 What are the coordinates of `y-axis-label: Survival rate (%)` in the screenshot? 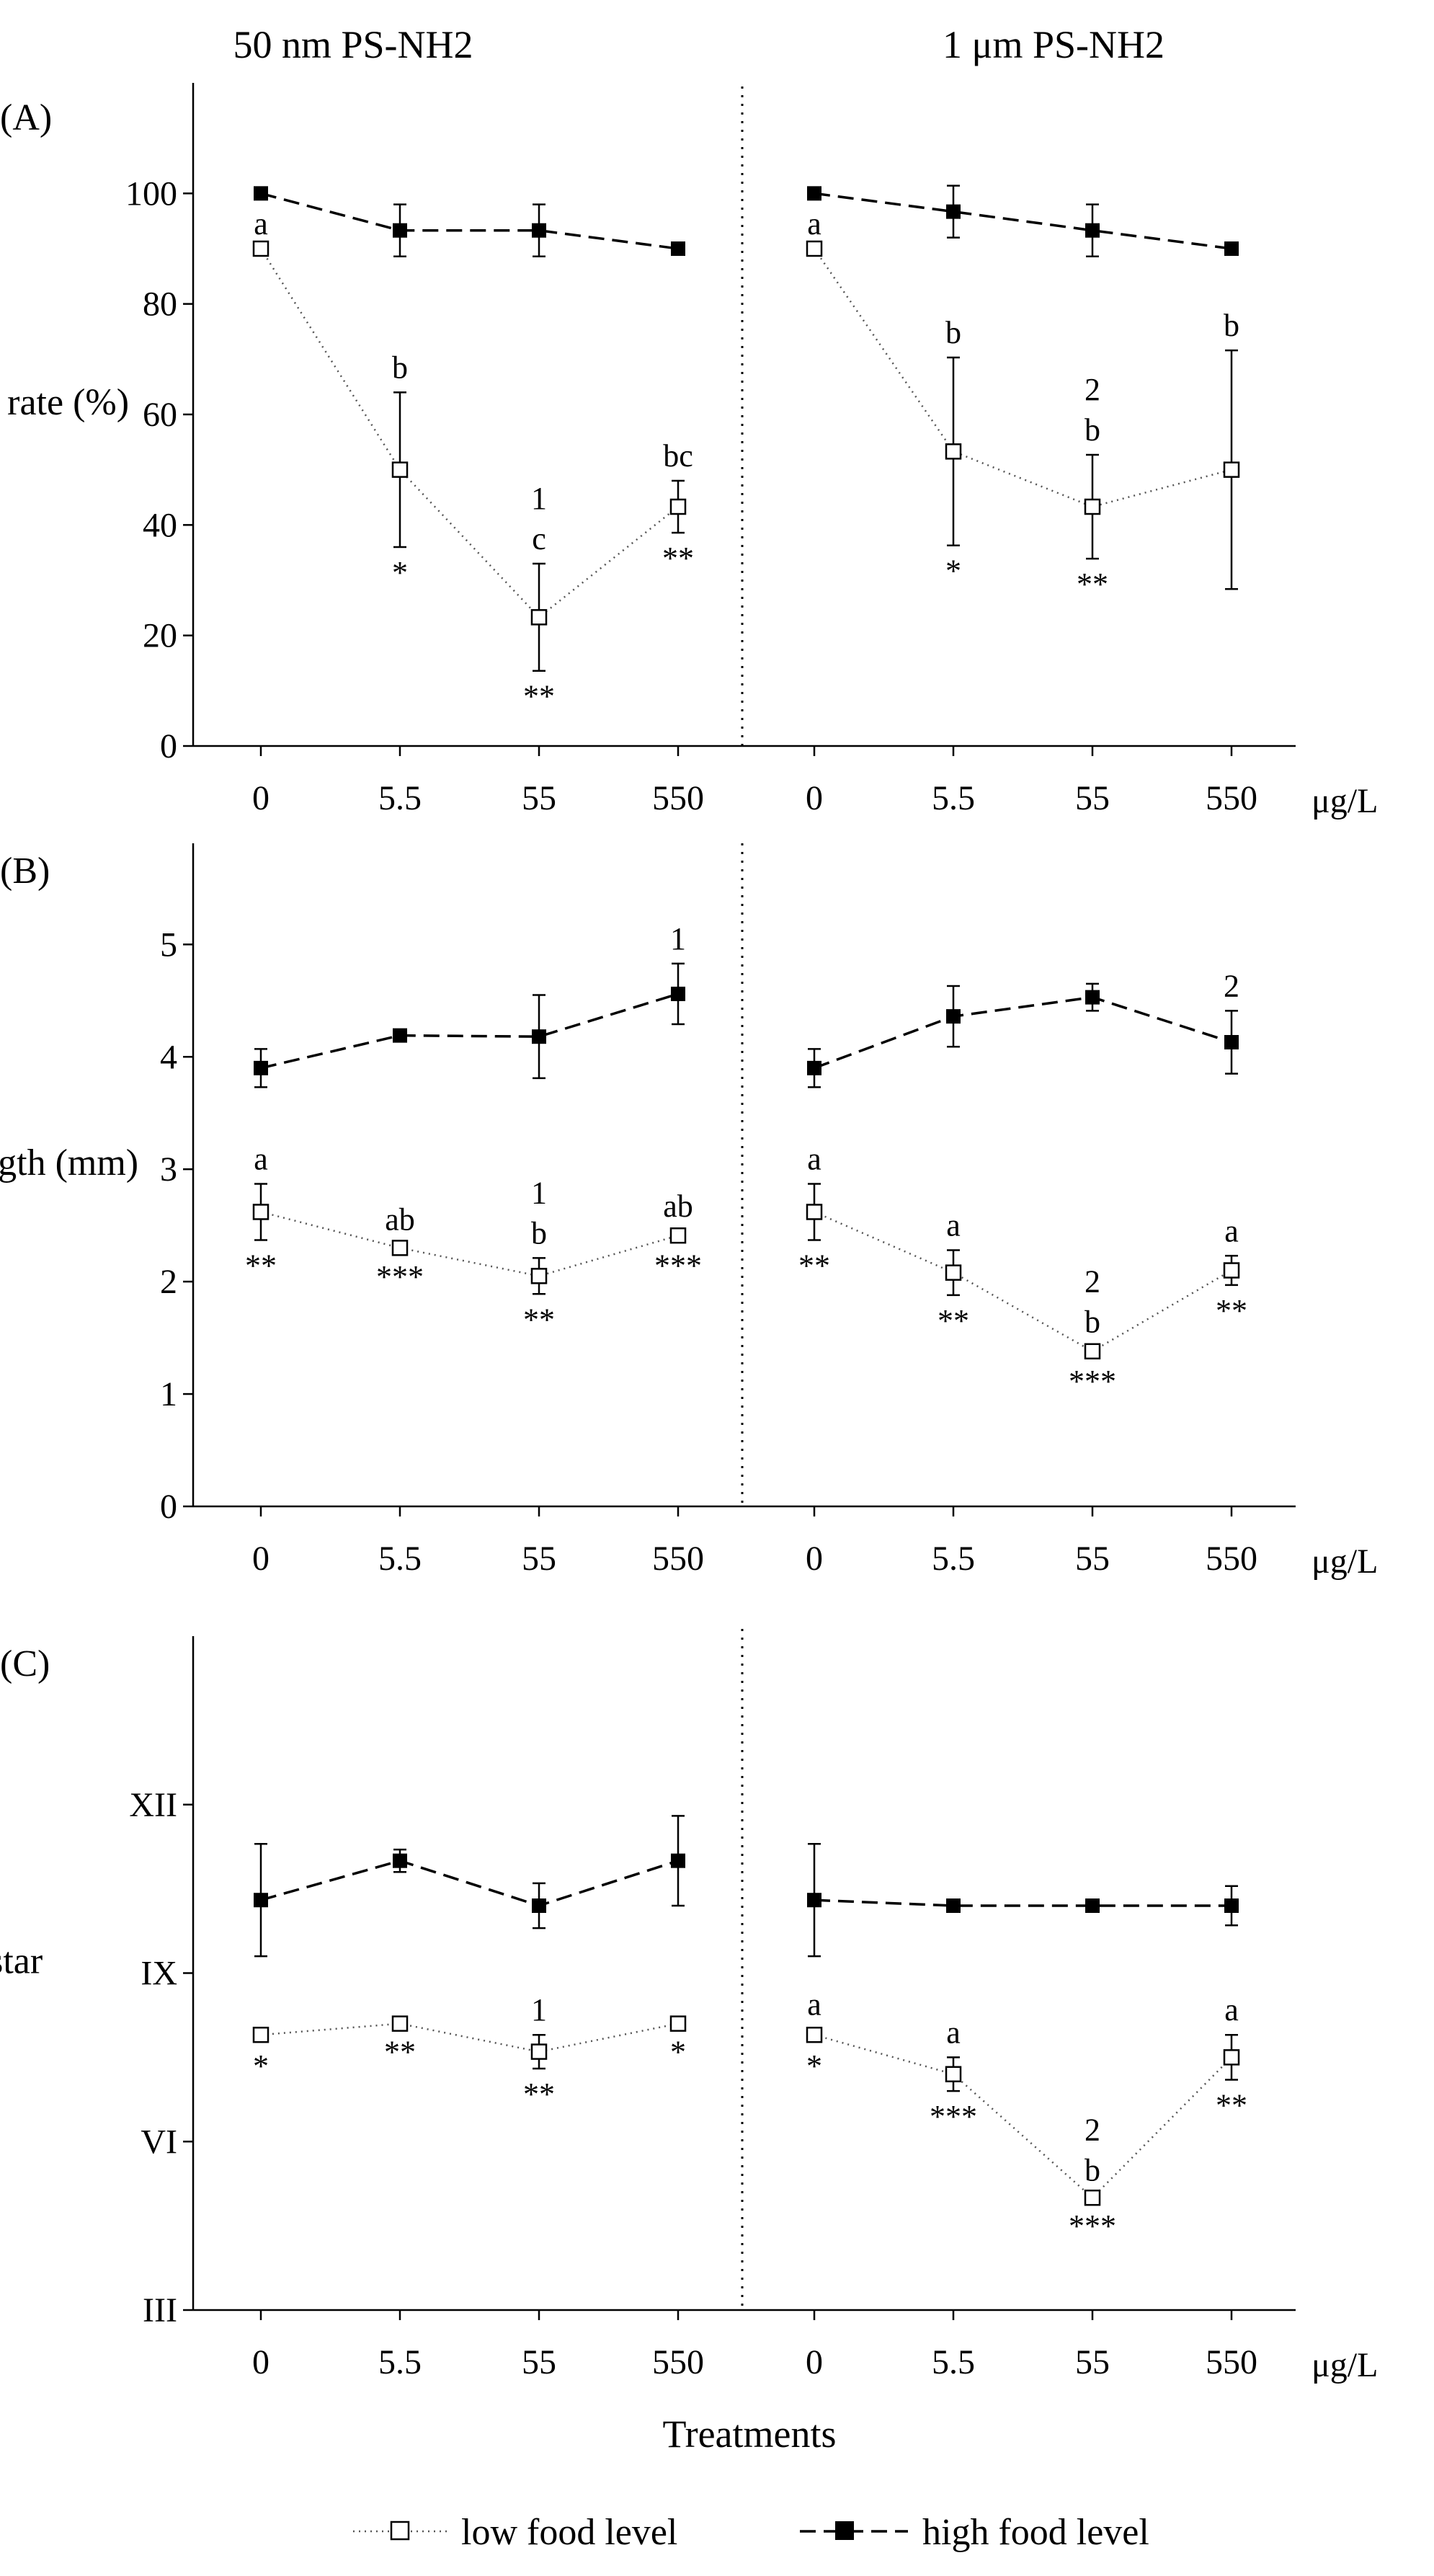 It's located at (64, 402).